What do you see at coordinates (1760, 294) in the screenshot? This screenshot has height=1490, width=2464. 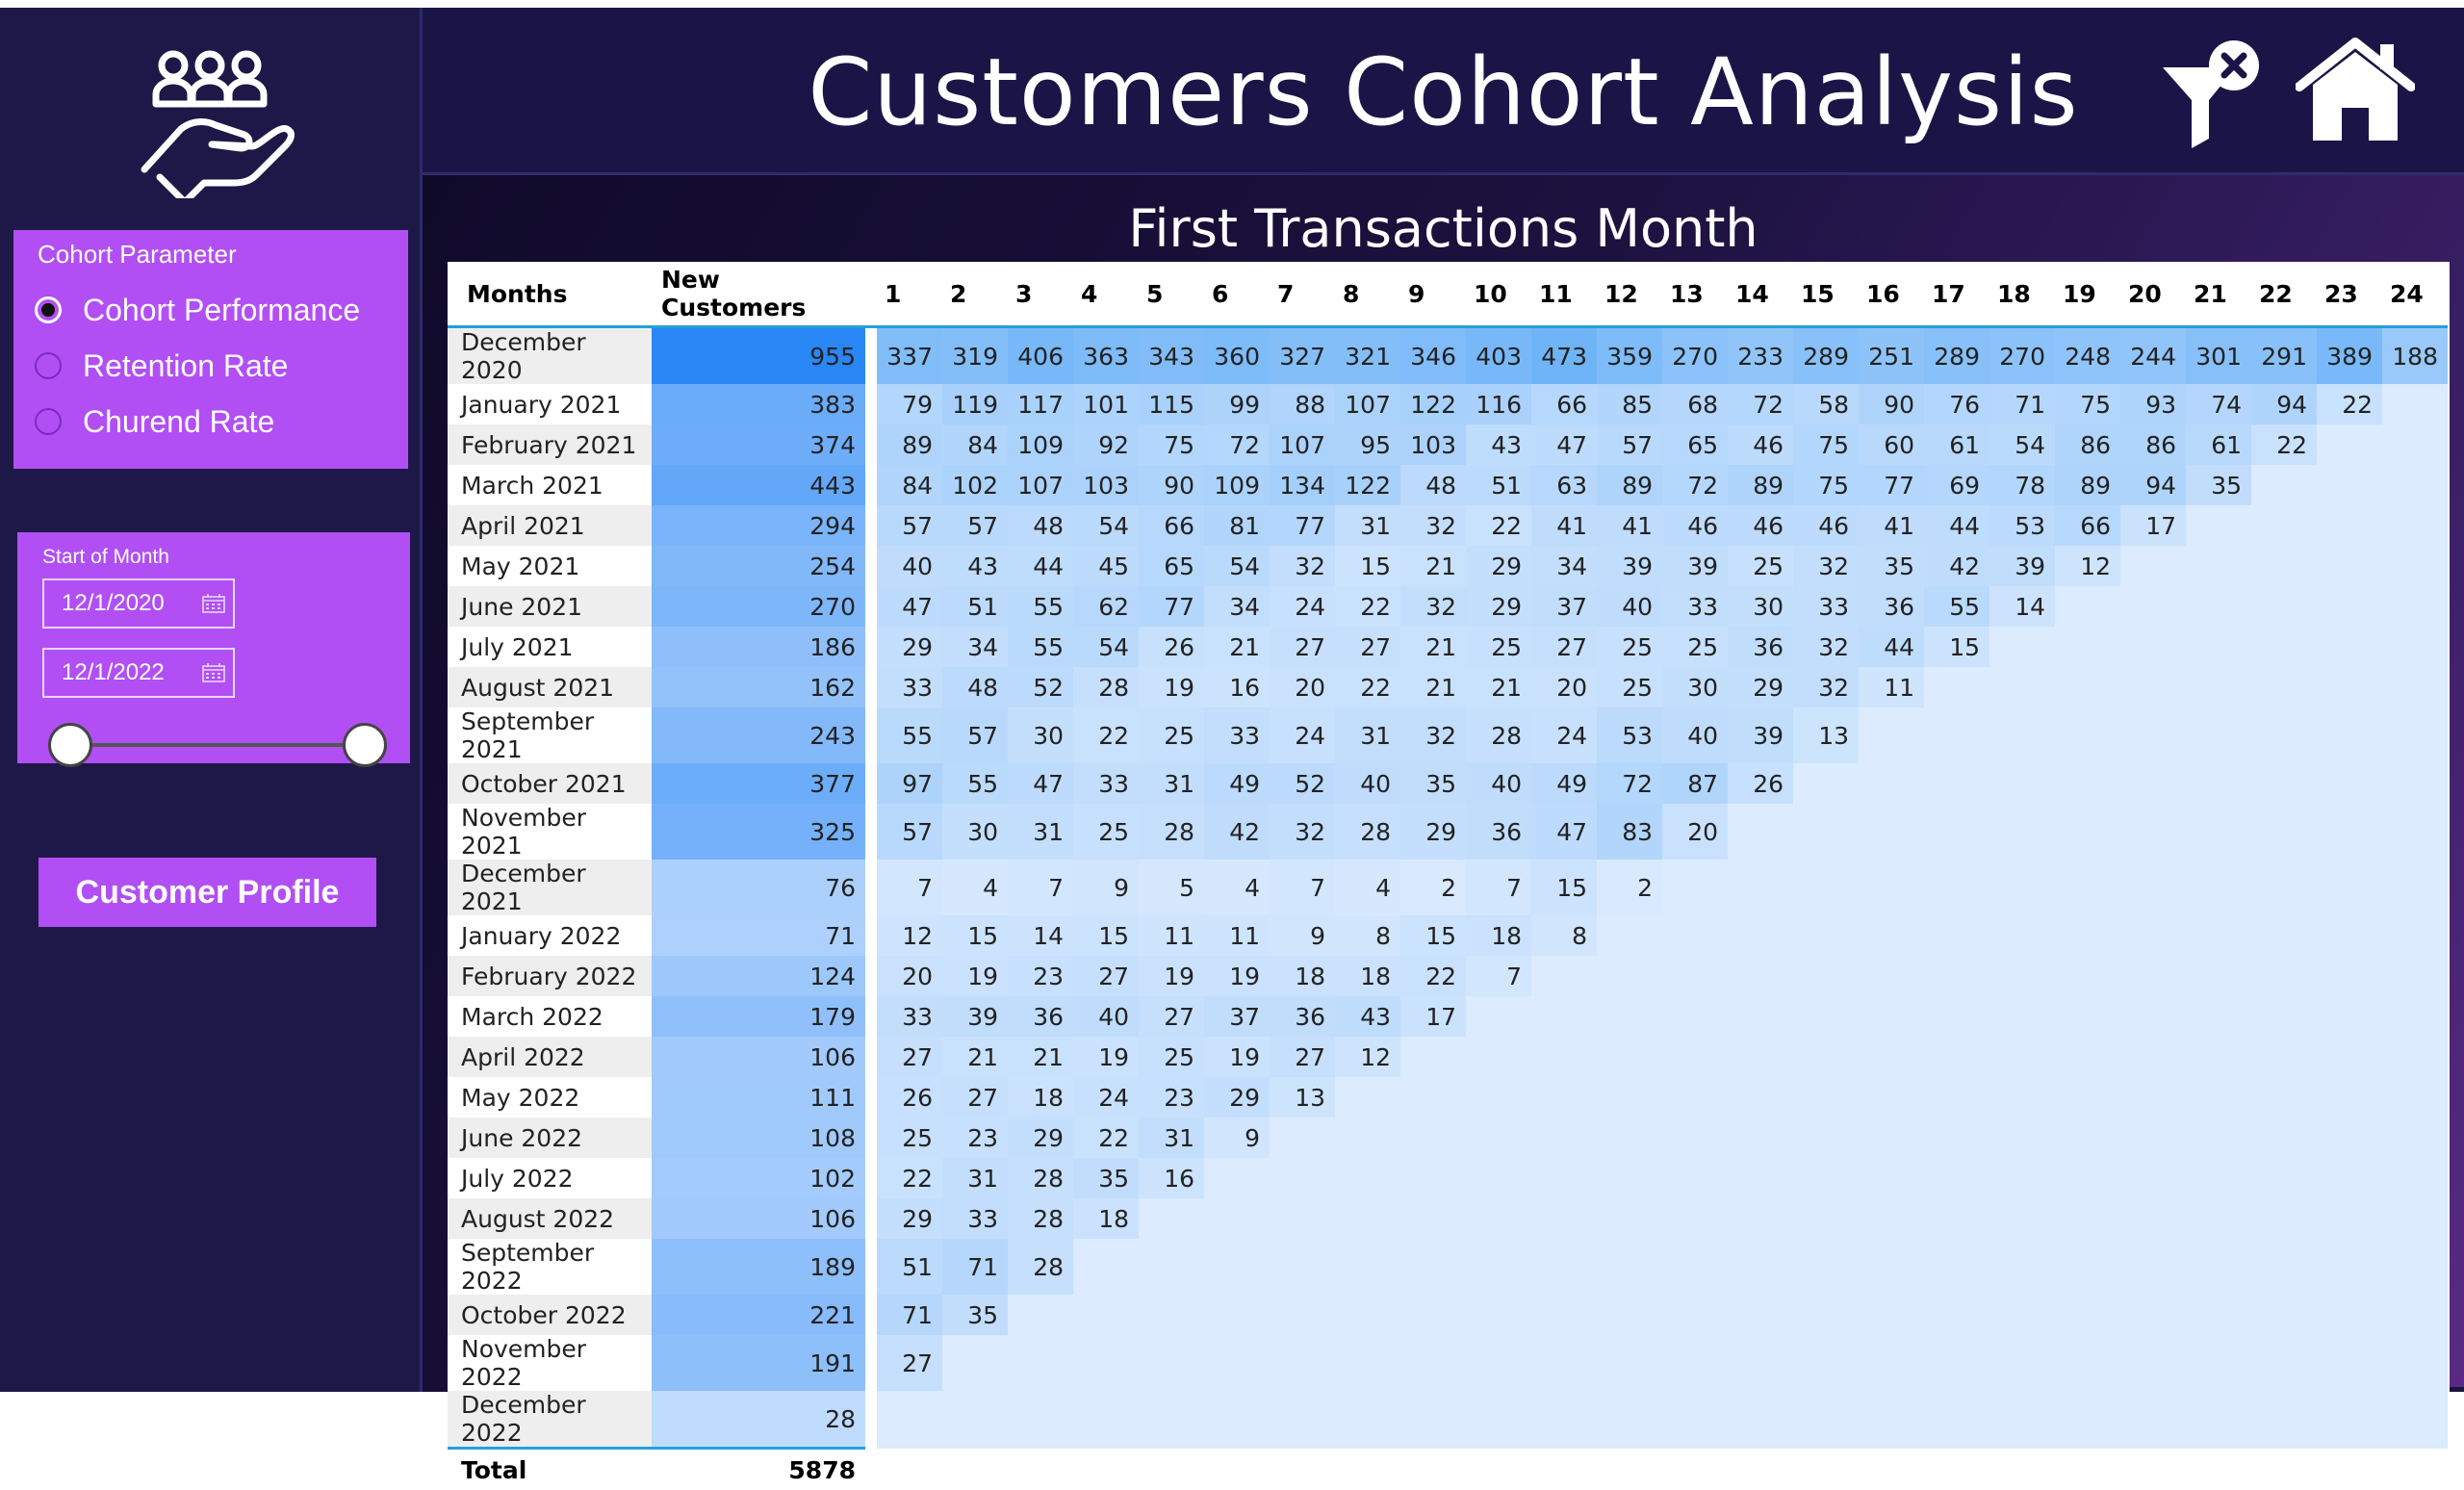 I see `column-header-period: 14` at bounding box center [1760, 294].